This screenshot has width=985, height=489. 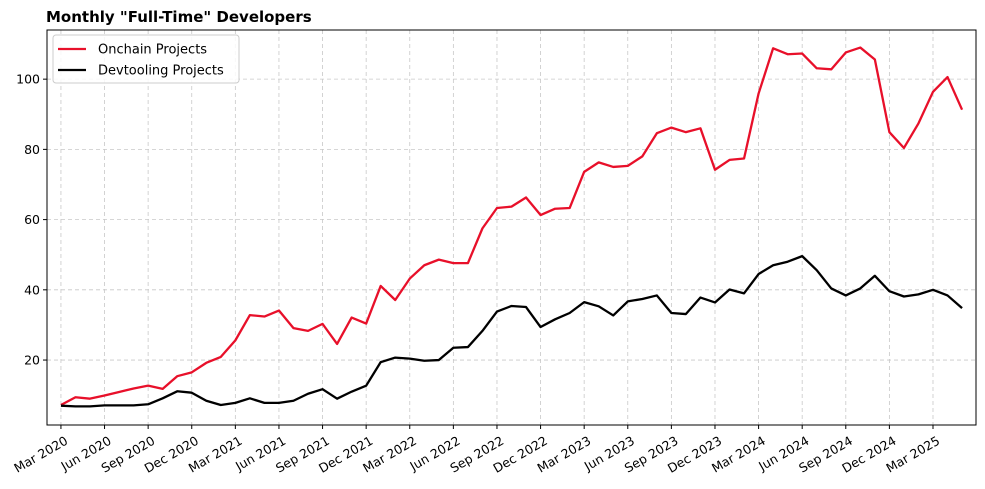 I want to click on legend-box, so click(x=146, y=59).